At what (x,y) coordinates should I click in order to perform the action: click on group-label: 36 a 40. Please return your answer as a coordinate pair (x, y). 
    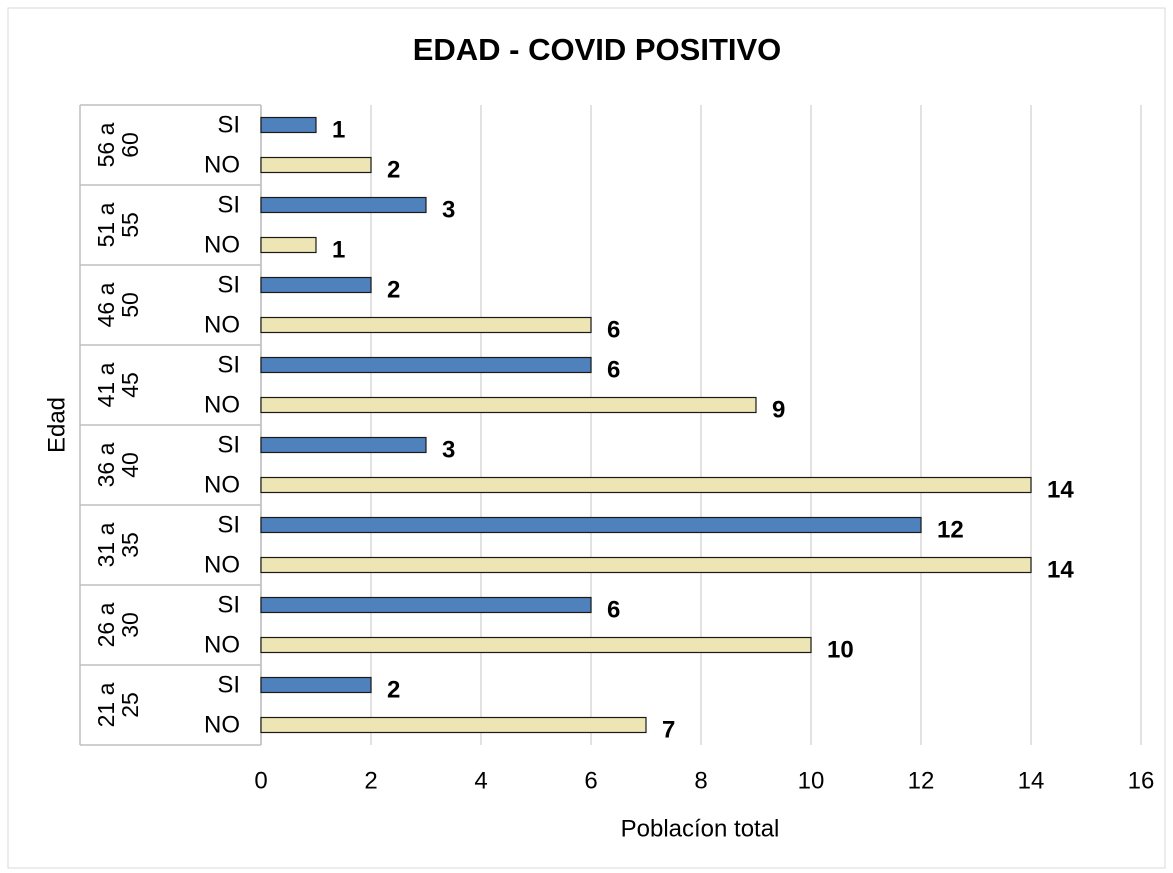
    Looking at the image, I should click on (118, 465).